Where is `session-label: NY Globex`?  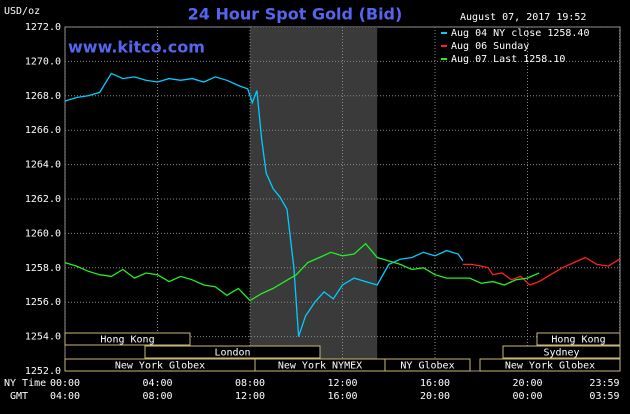
session-label: NY Globex is located at coordinates (427, 366).